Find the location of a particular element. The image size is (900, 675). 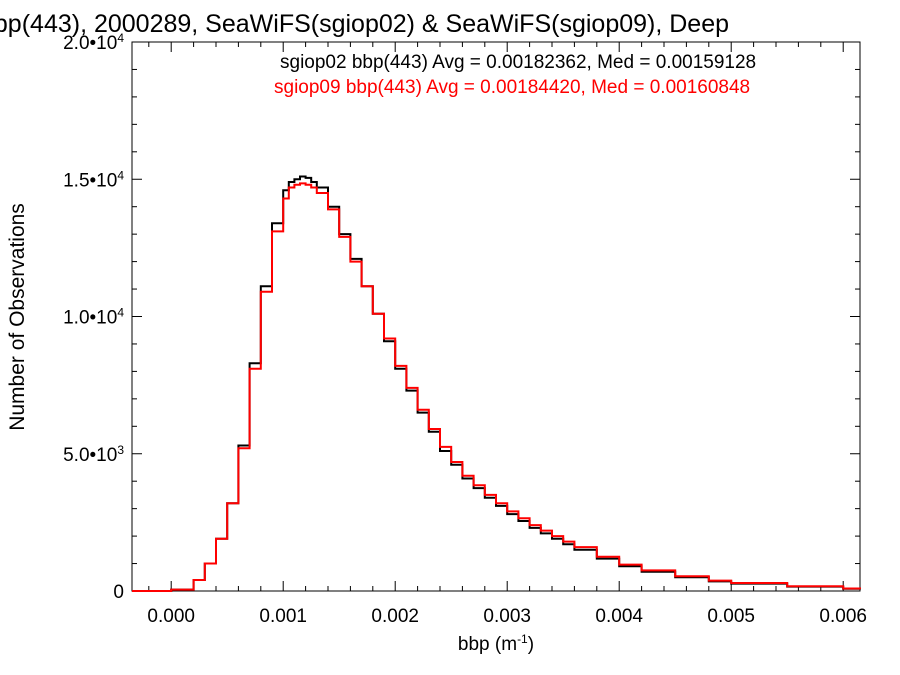

x-tick-label: 0.001 is located at coordinates (283, 616).